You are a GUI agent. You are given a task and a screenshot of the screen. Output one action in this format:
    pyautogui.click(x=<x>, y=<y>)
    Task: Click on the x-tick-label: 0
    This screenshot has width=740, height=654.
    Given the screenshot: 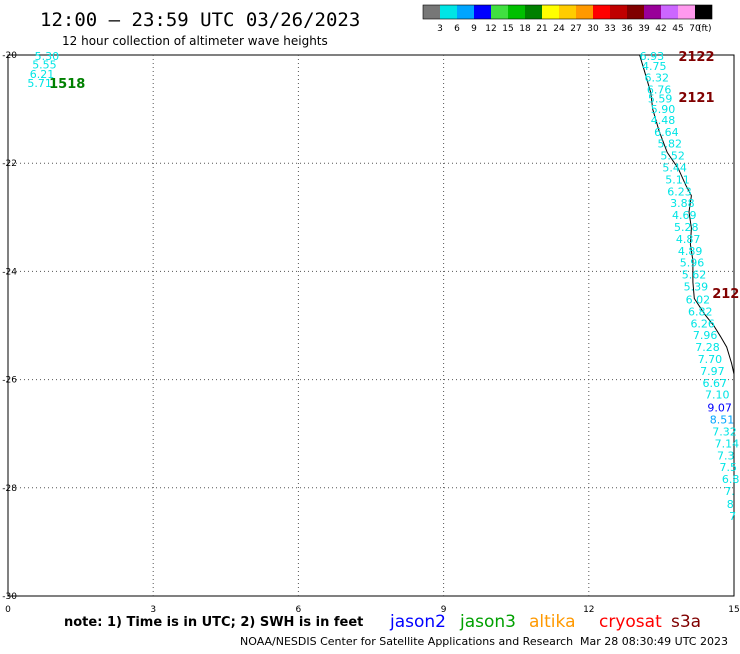 What is the action you would take?
    pyautogui.click(x=8, y=610)
    